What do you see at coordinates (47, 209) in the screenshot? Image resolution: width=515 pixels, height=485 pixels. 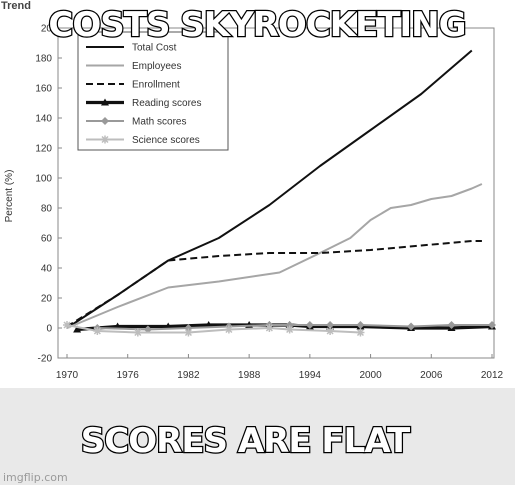 I see `y-tick-label: 80` at bounding box center [47, 209].